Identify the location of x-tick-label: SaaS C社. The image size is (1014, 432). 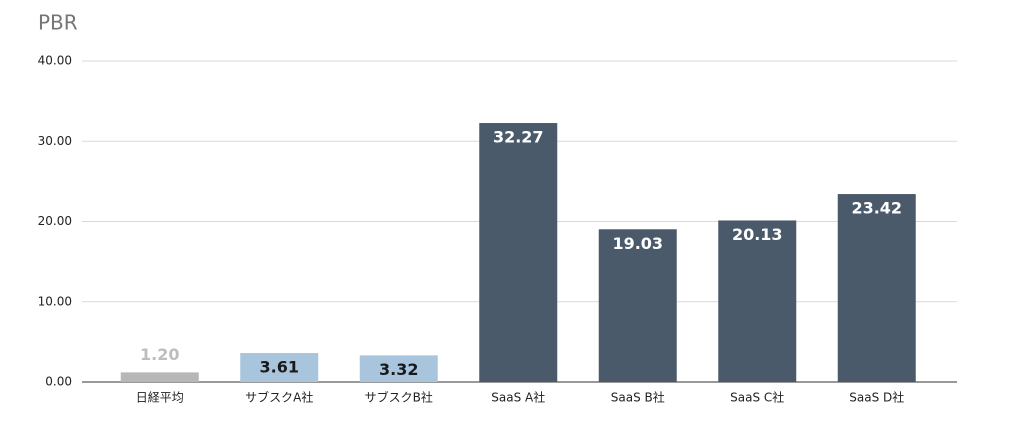
(757, 397).